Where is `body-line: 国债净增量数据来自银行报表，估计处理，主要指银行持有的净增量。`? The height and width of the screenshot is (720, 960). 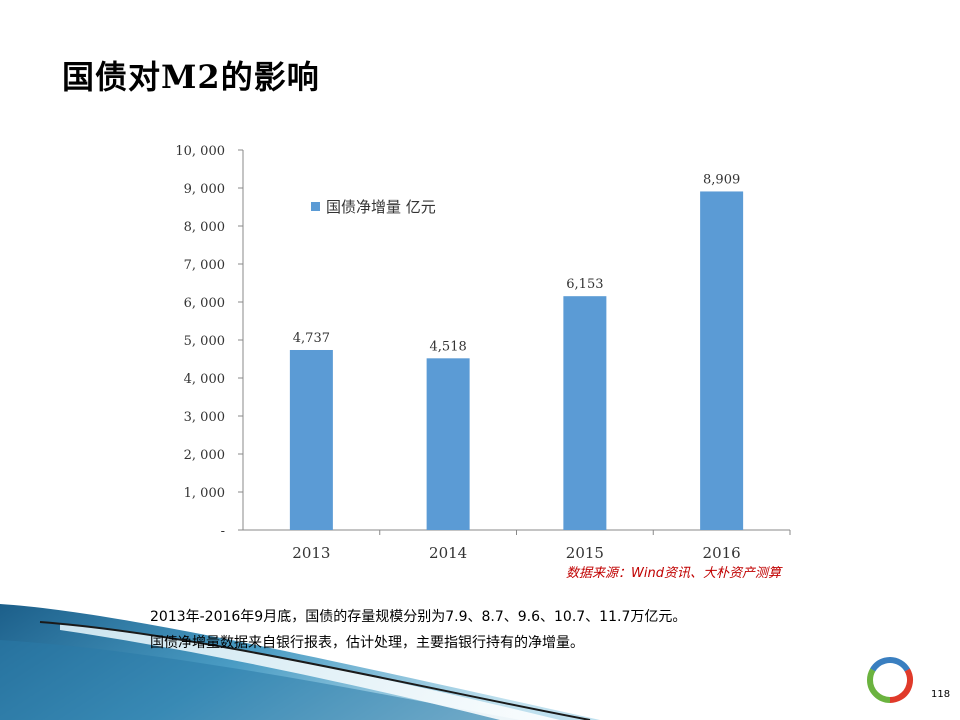 body-line: 国债净增量数据来自银行报表，估计处理，主要指银行持有的净增量。 is located at coordinates (367, 643).